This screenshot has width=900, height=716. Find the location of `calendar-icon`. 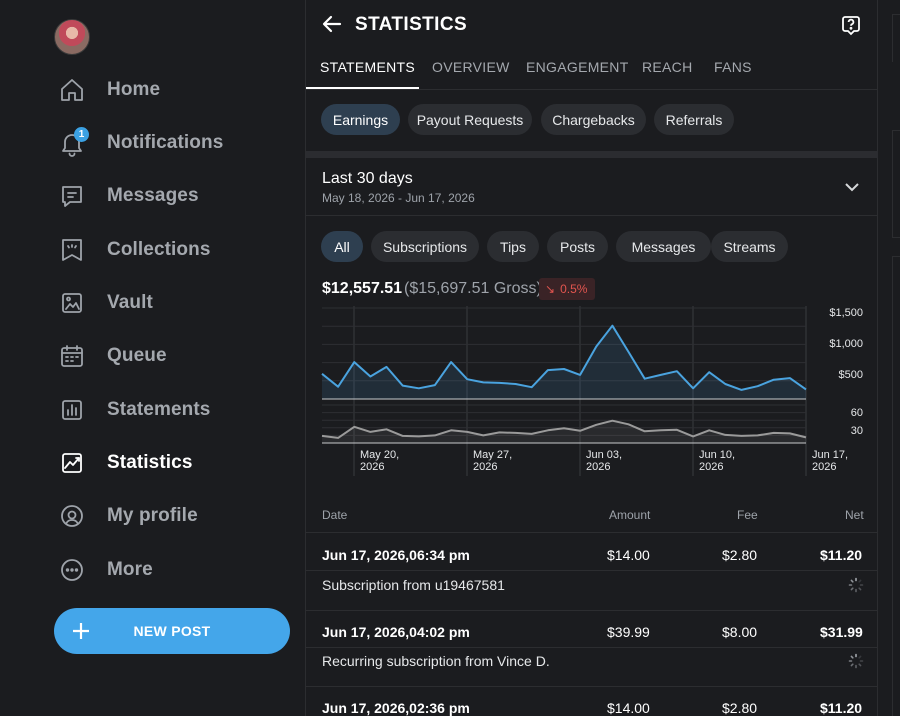

calendar-icon is located at coordinates (72, 356).